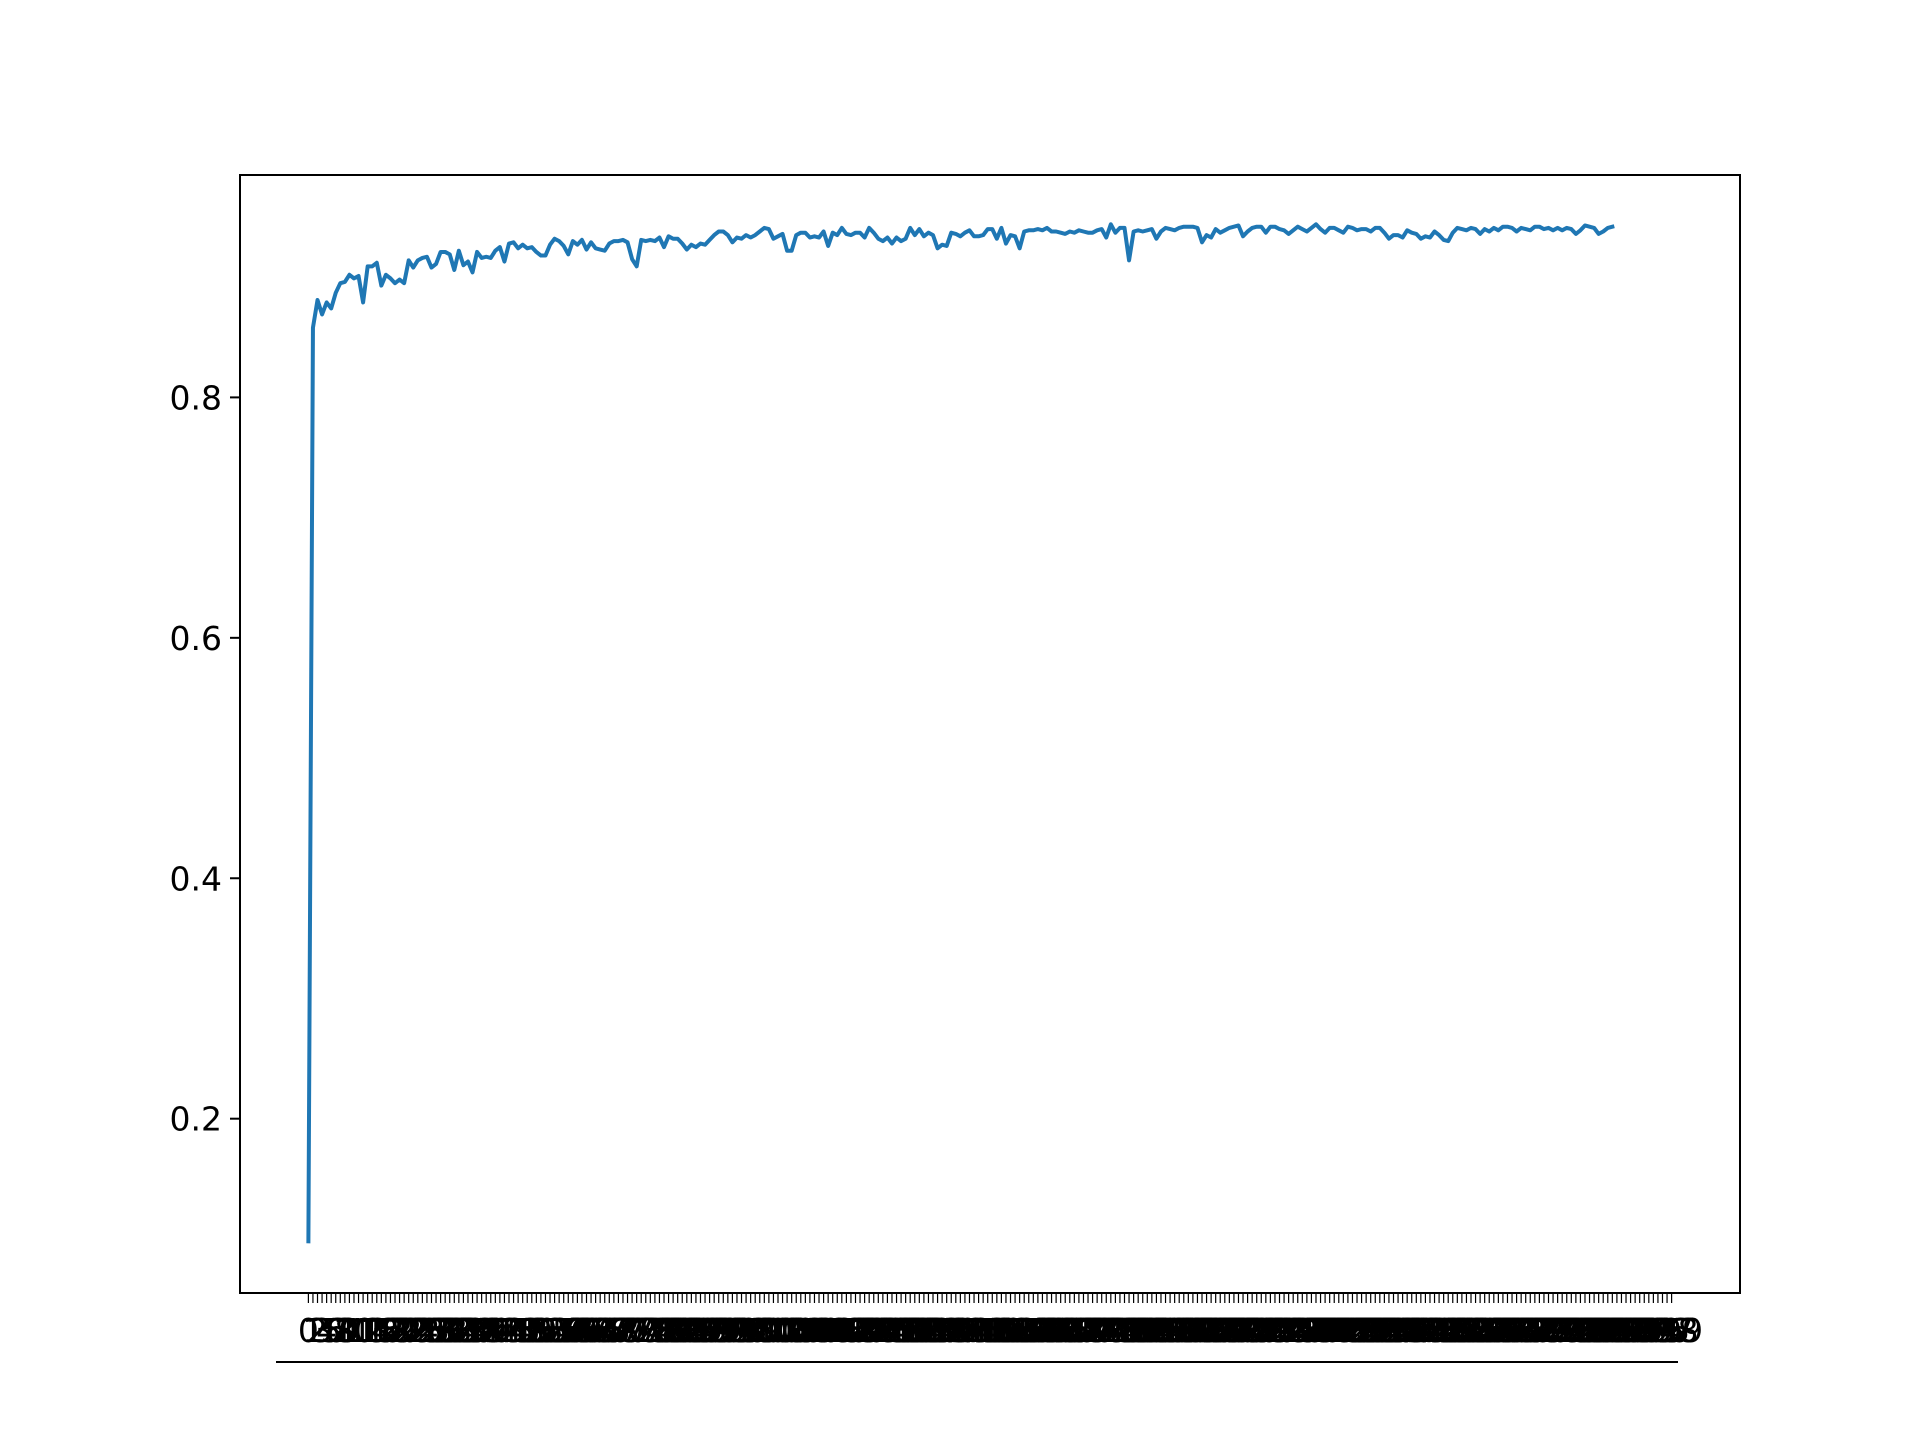  What do you see at coordinates (591, 1330) in the screenshot?
I see `x-tick-label-62: 62` at bounding box center [591, 1330].